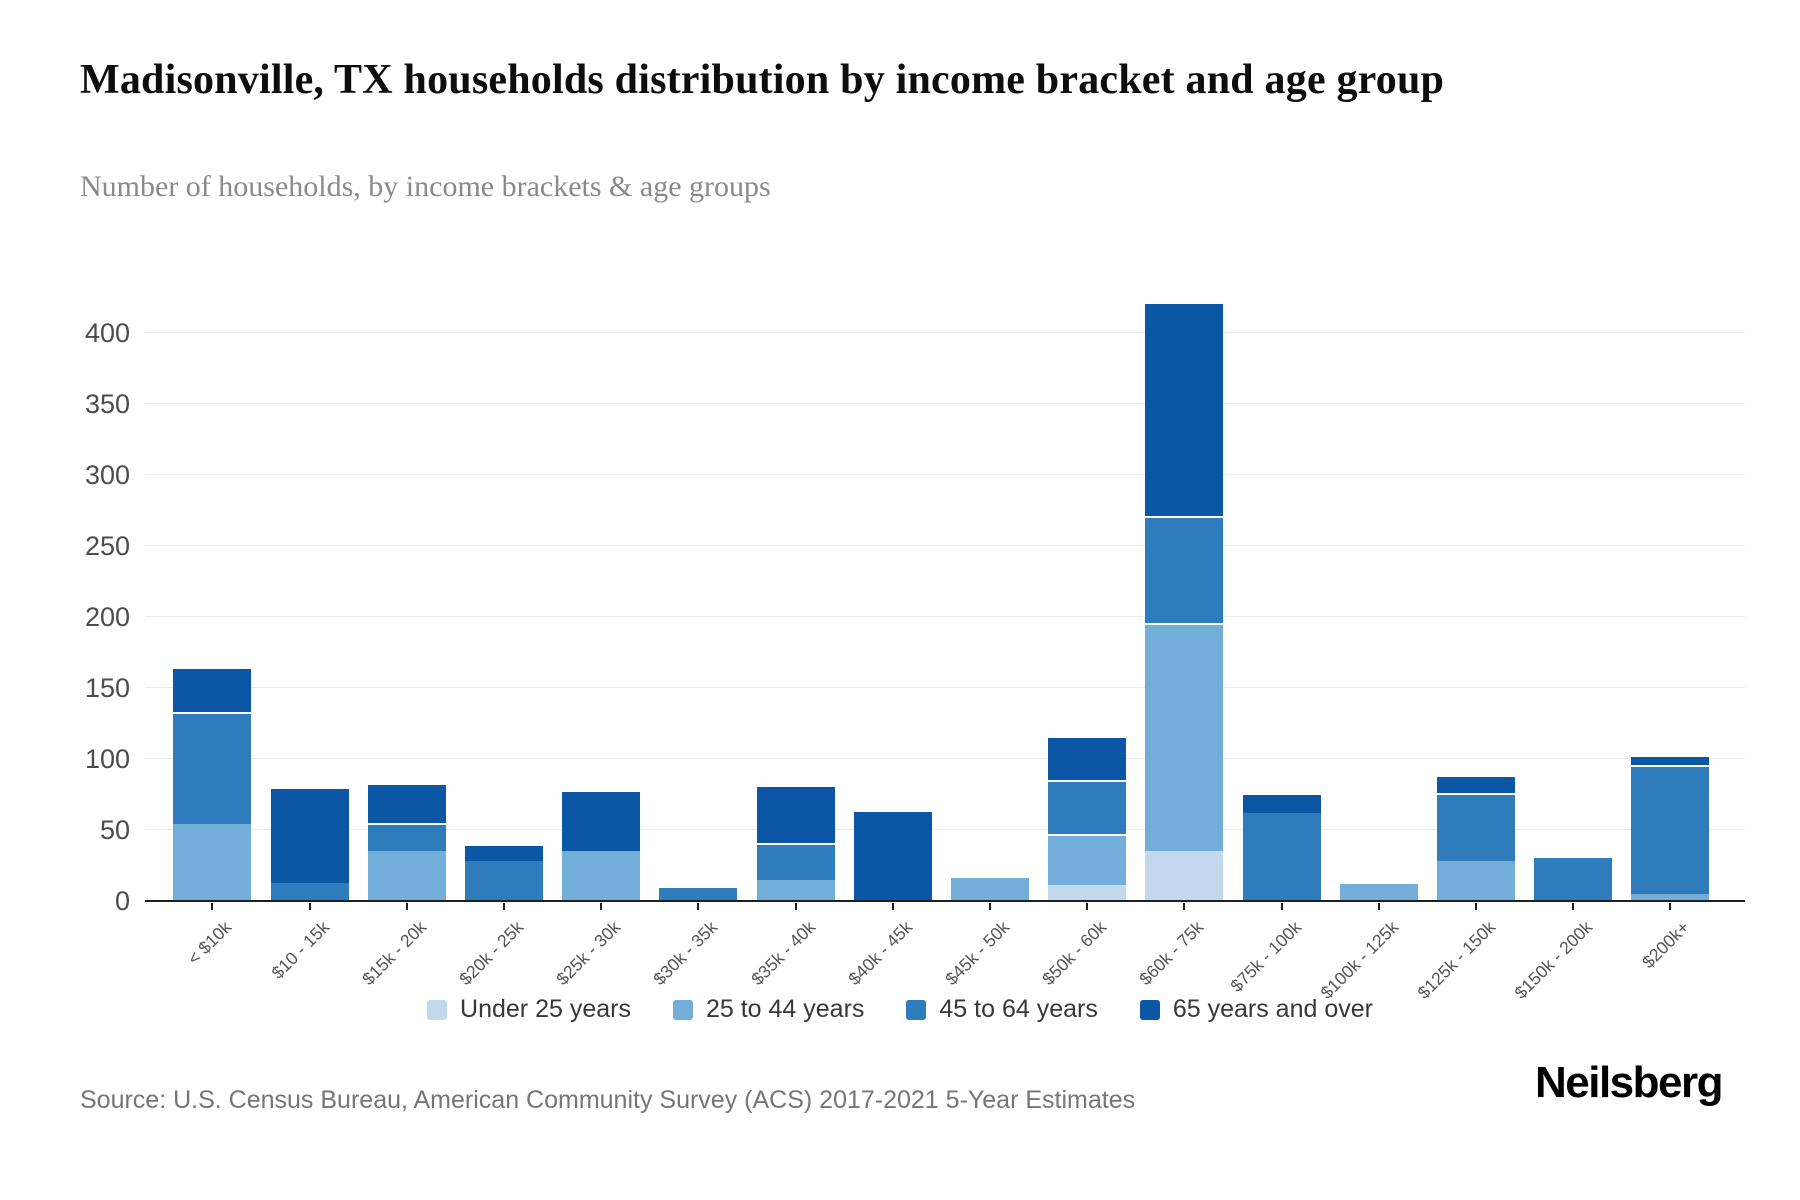  Describe the element at coordinates (107, 404) in the screenshot. I see `y-tick-label-350: 350` at that location.